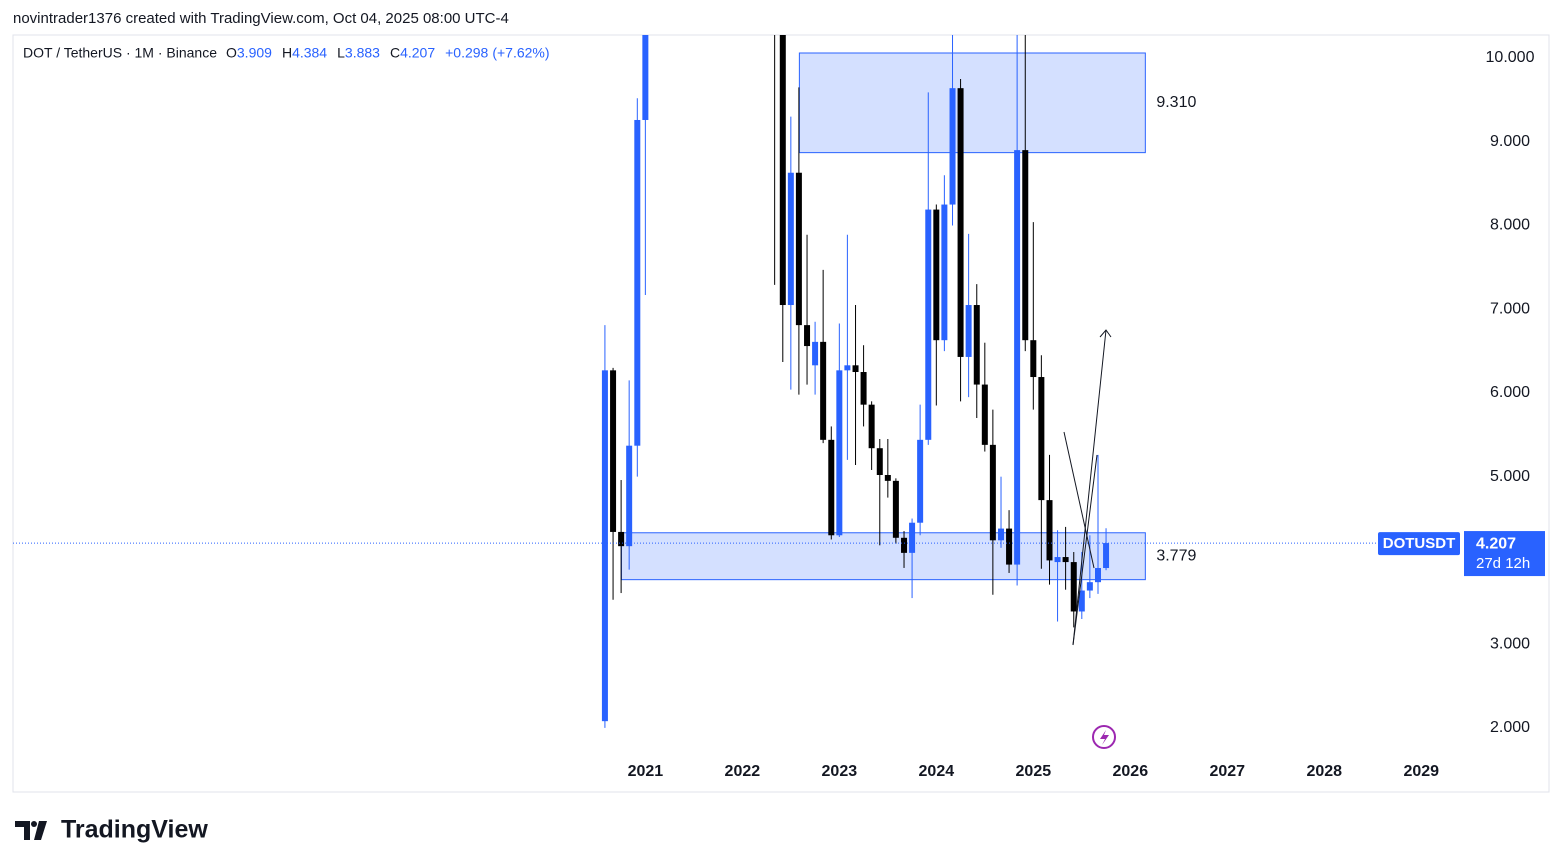 Image resolution: width=1563 pixels, height=868 pixels. What do you see at coordinates (1227, 771) in the screenshot?
I see `x-tick-label: 2027` at bounding box center [1227, 771].